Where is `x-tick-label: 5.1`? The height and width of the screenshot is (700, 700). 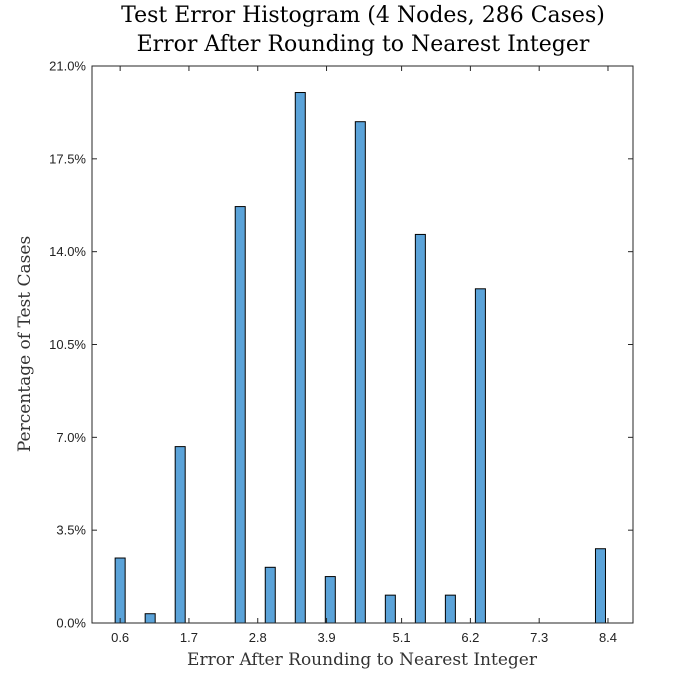 x-tick-label: 5.1 is located at coordinates (402, 637).